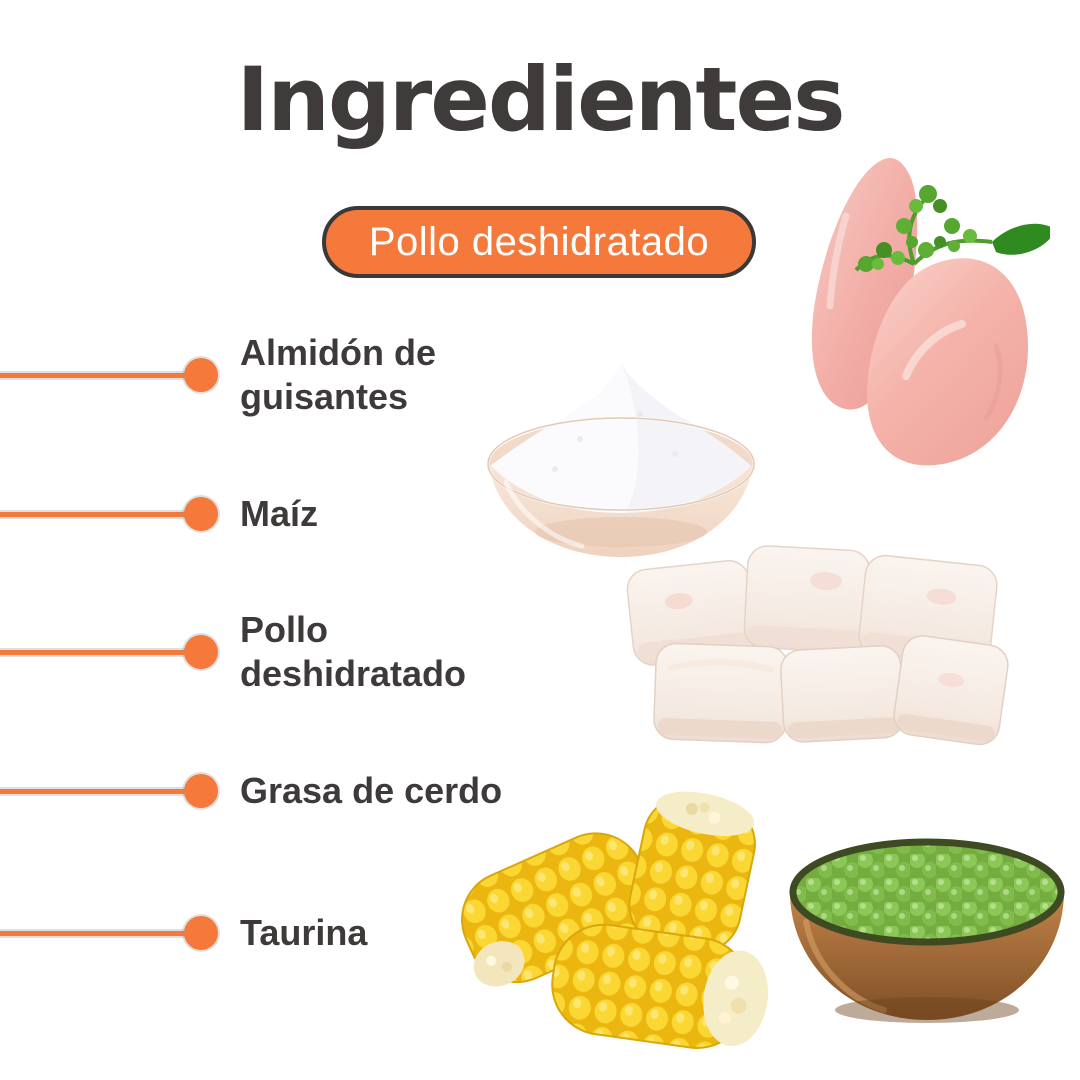 Image resolution: width=1080 pixels, height=1080 pixels. What do you see at coordinates (952, 228) in the screenshot?
I see `parsley-garnish` at bounding box center [952, 228].